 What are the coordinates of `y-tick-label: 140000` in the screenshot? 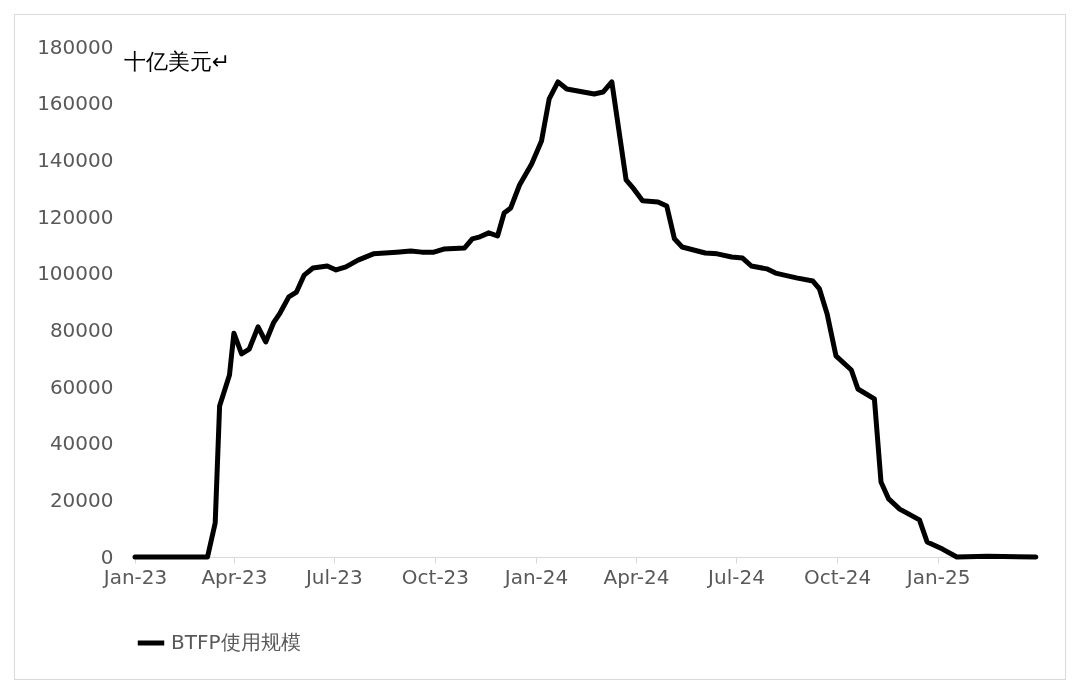 It's located at (75, 159).